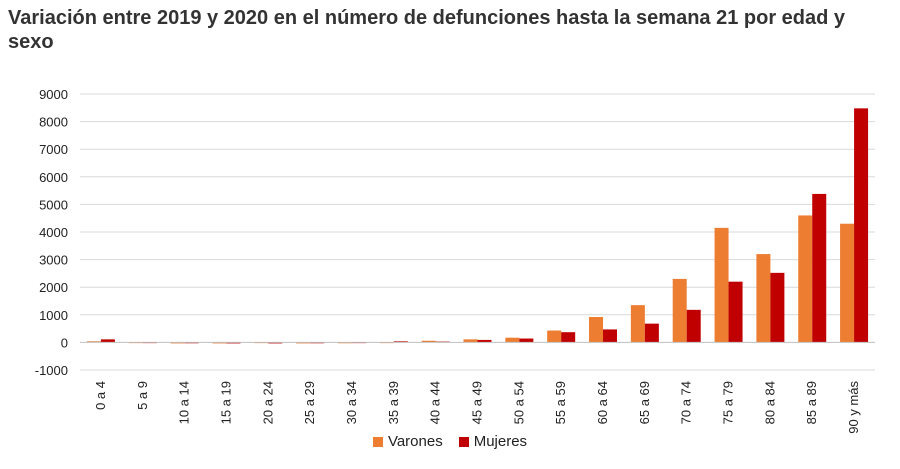 This screenshot has height=469, width=900. Describe the element at coordinates (184, 402) in the screenshot. I see `x-tick-label: 10 a 14` at that location.